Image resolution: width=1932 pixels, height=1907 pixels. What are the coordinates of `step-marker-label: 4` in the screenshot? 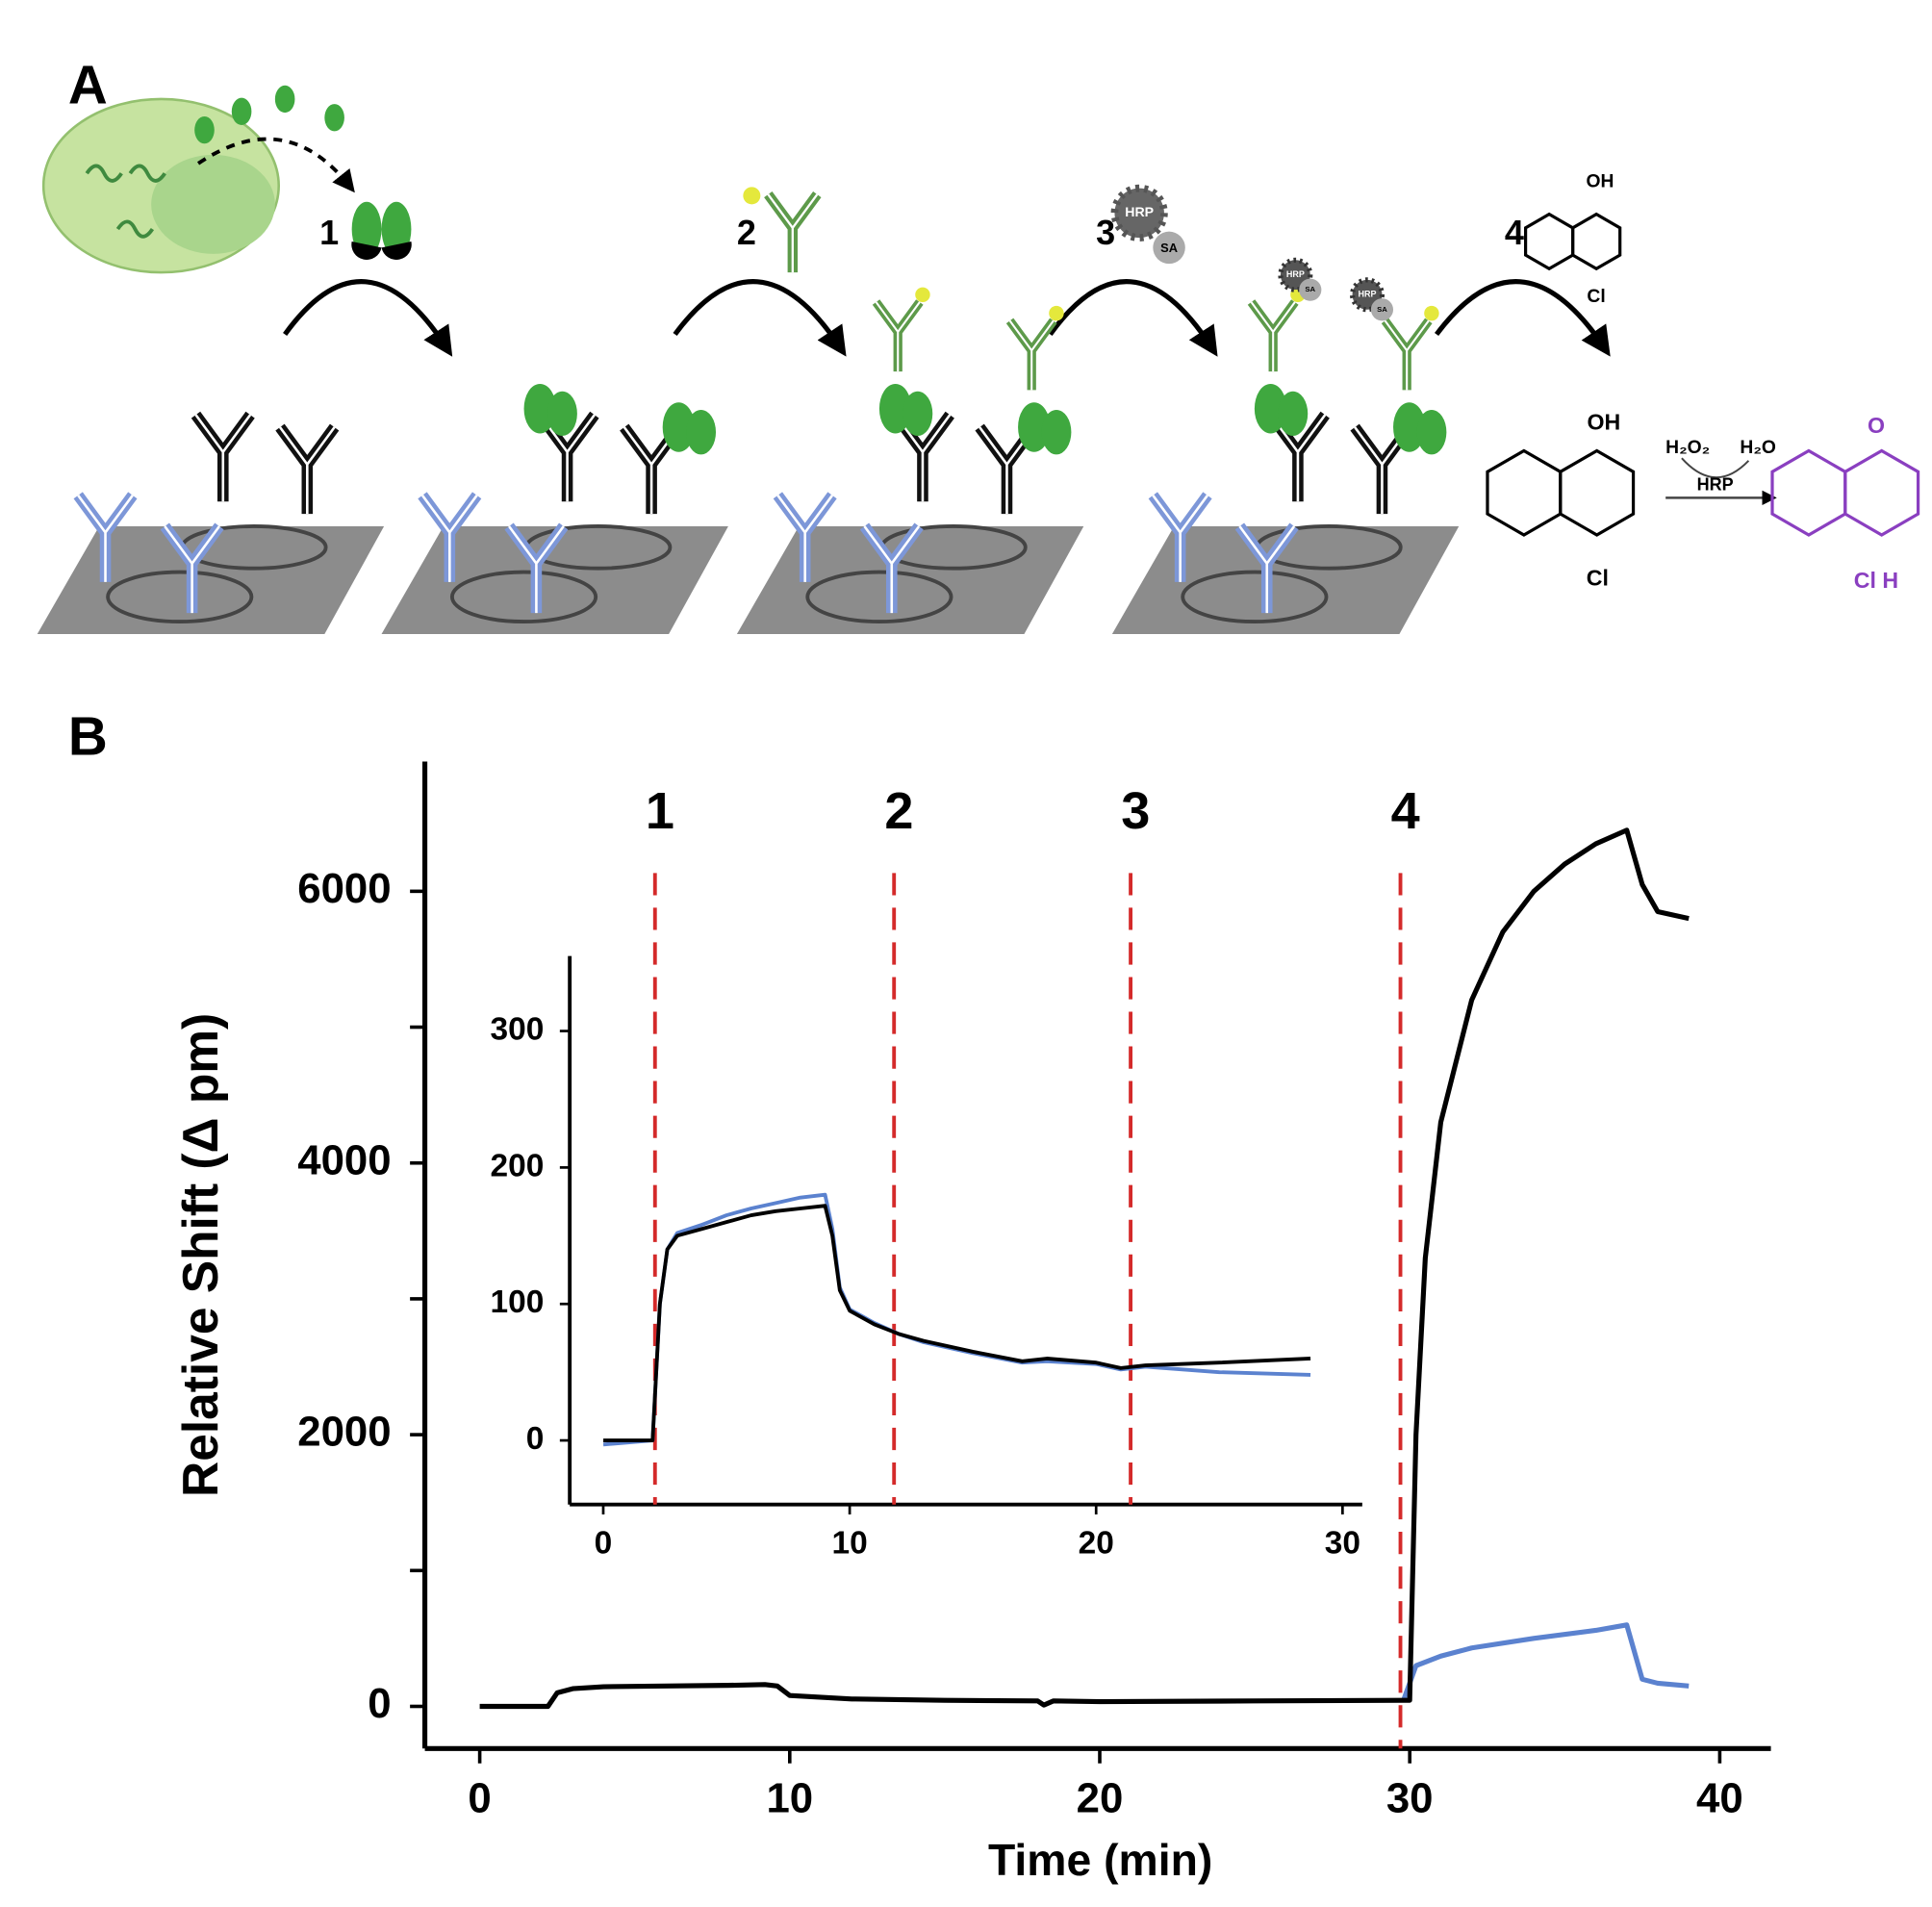 It's located at (1405, 811).